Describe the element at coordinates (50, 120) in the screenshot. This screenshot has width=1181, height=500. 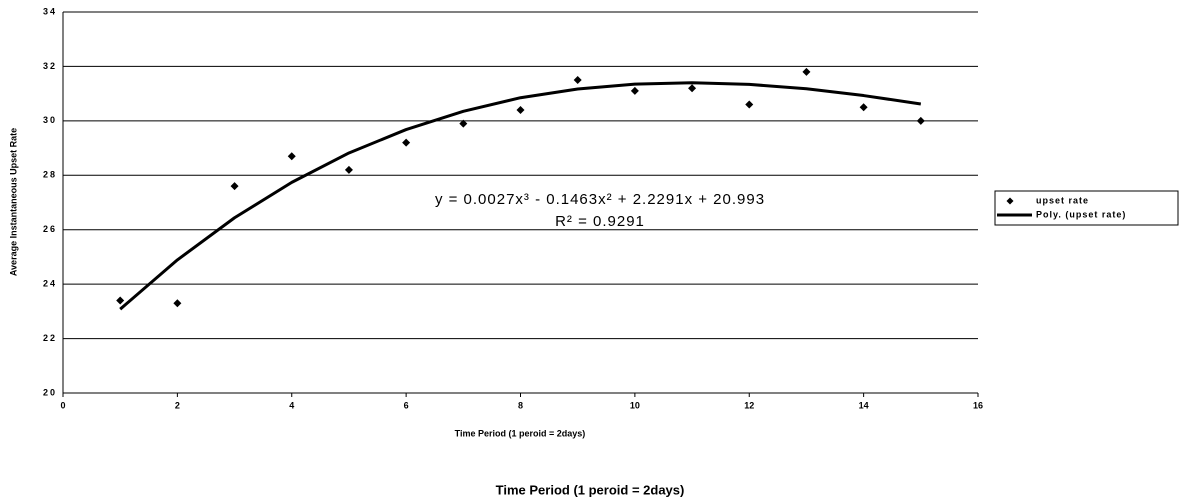
I see `y-tick-label: 30` at that location.